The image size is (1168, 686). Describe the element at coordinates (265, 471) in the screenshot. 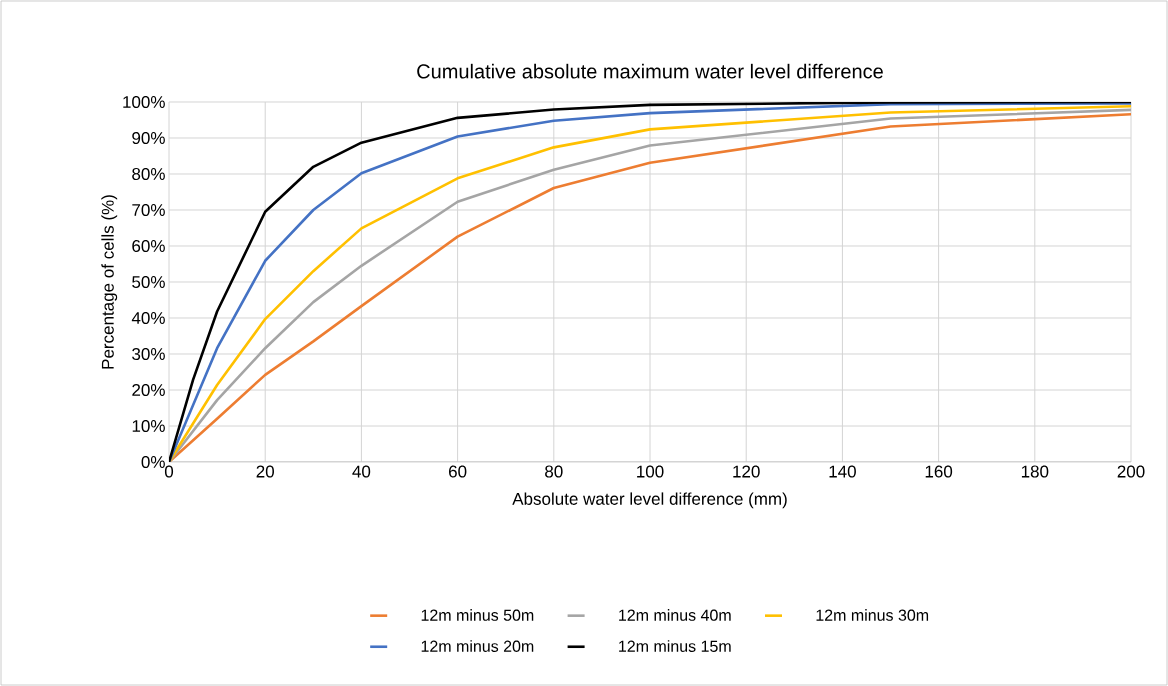

I see `x-tick-label: 20` at that location.